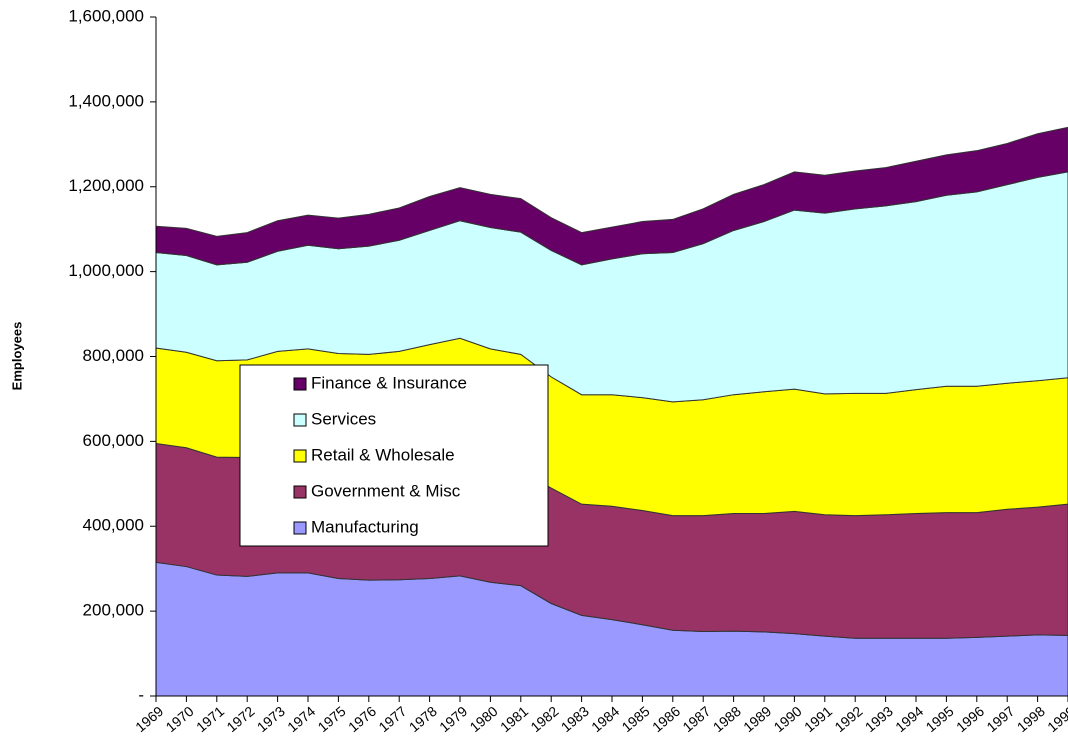 Image resolution: width=1068 pixels, height=745 pixels. What do you see at coordinates (113, 610) in the screenshot?
I see `y-tick-label: 200,000` at bounding box center [113, 610].